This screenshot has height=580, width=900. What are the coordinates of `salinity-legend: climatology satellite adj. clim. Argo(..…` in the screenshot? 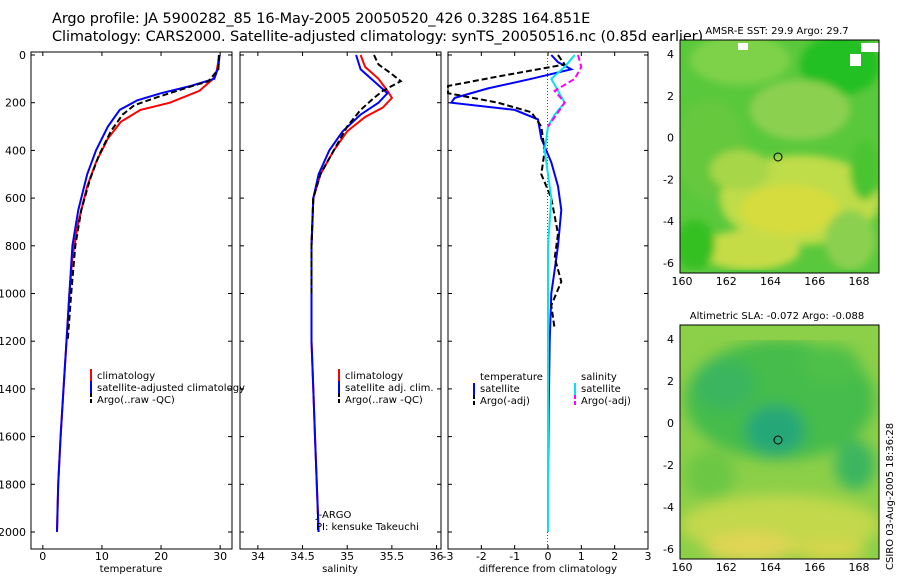 It's located at (374, 451).